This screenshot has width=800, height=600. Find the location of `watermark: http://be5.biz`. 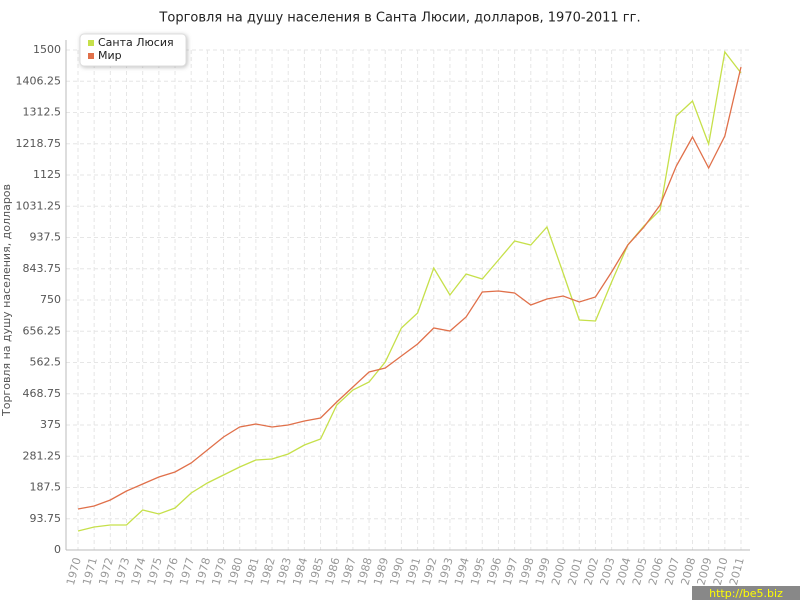

watermark: http://be5.biz is located at coordinates (746, 593).